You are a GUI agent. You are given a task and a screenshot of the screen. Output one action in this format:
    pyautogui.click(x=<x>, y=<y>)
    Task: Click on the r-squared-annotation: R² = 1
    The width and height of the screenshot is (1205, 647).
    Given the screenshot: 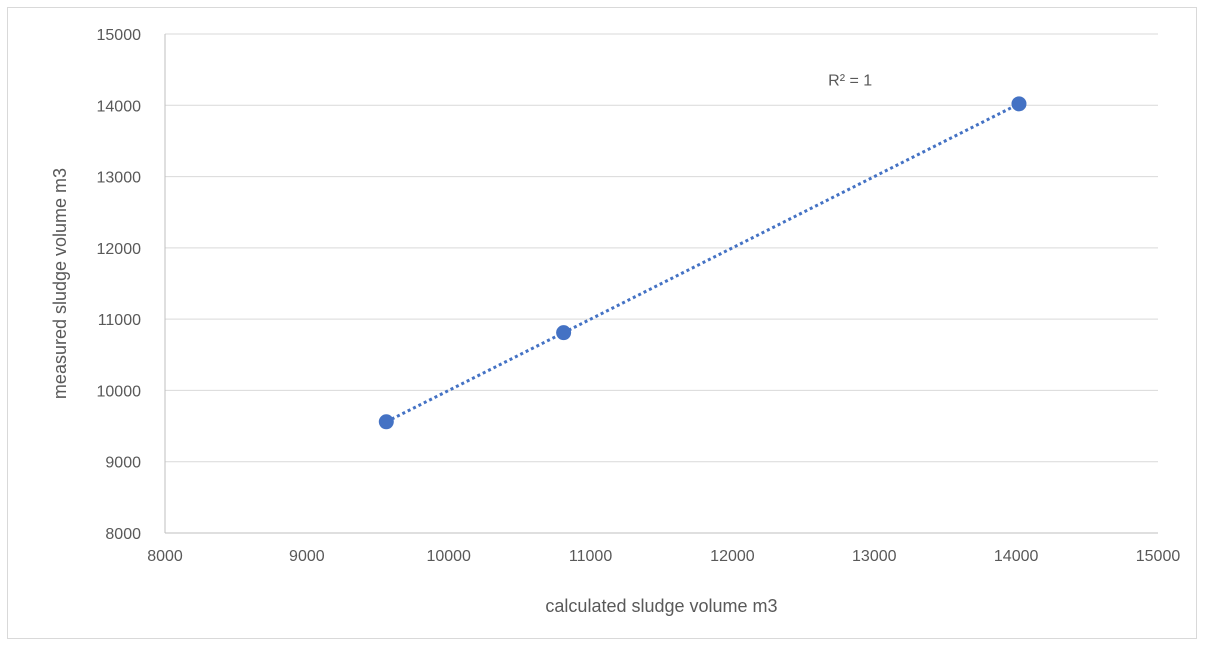 What is the action you would take?
    pyautogui.click(x=850, y=80)
    